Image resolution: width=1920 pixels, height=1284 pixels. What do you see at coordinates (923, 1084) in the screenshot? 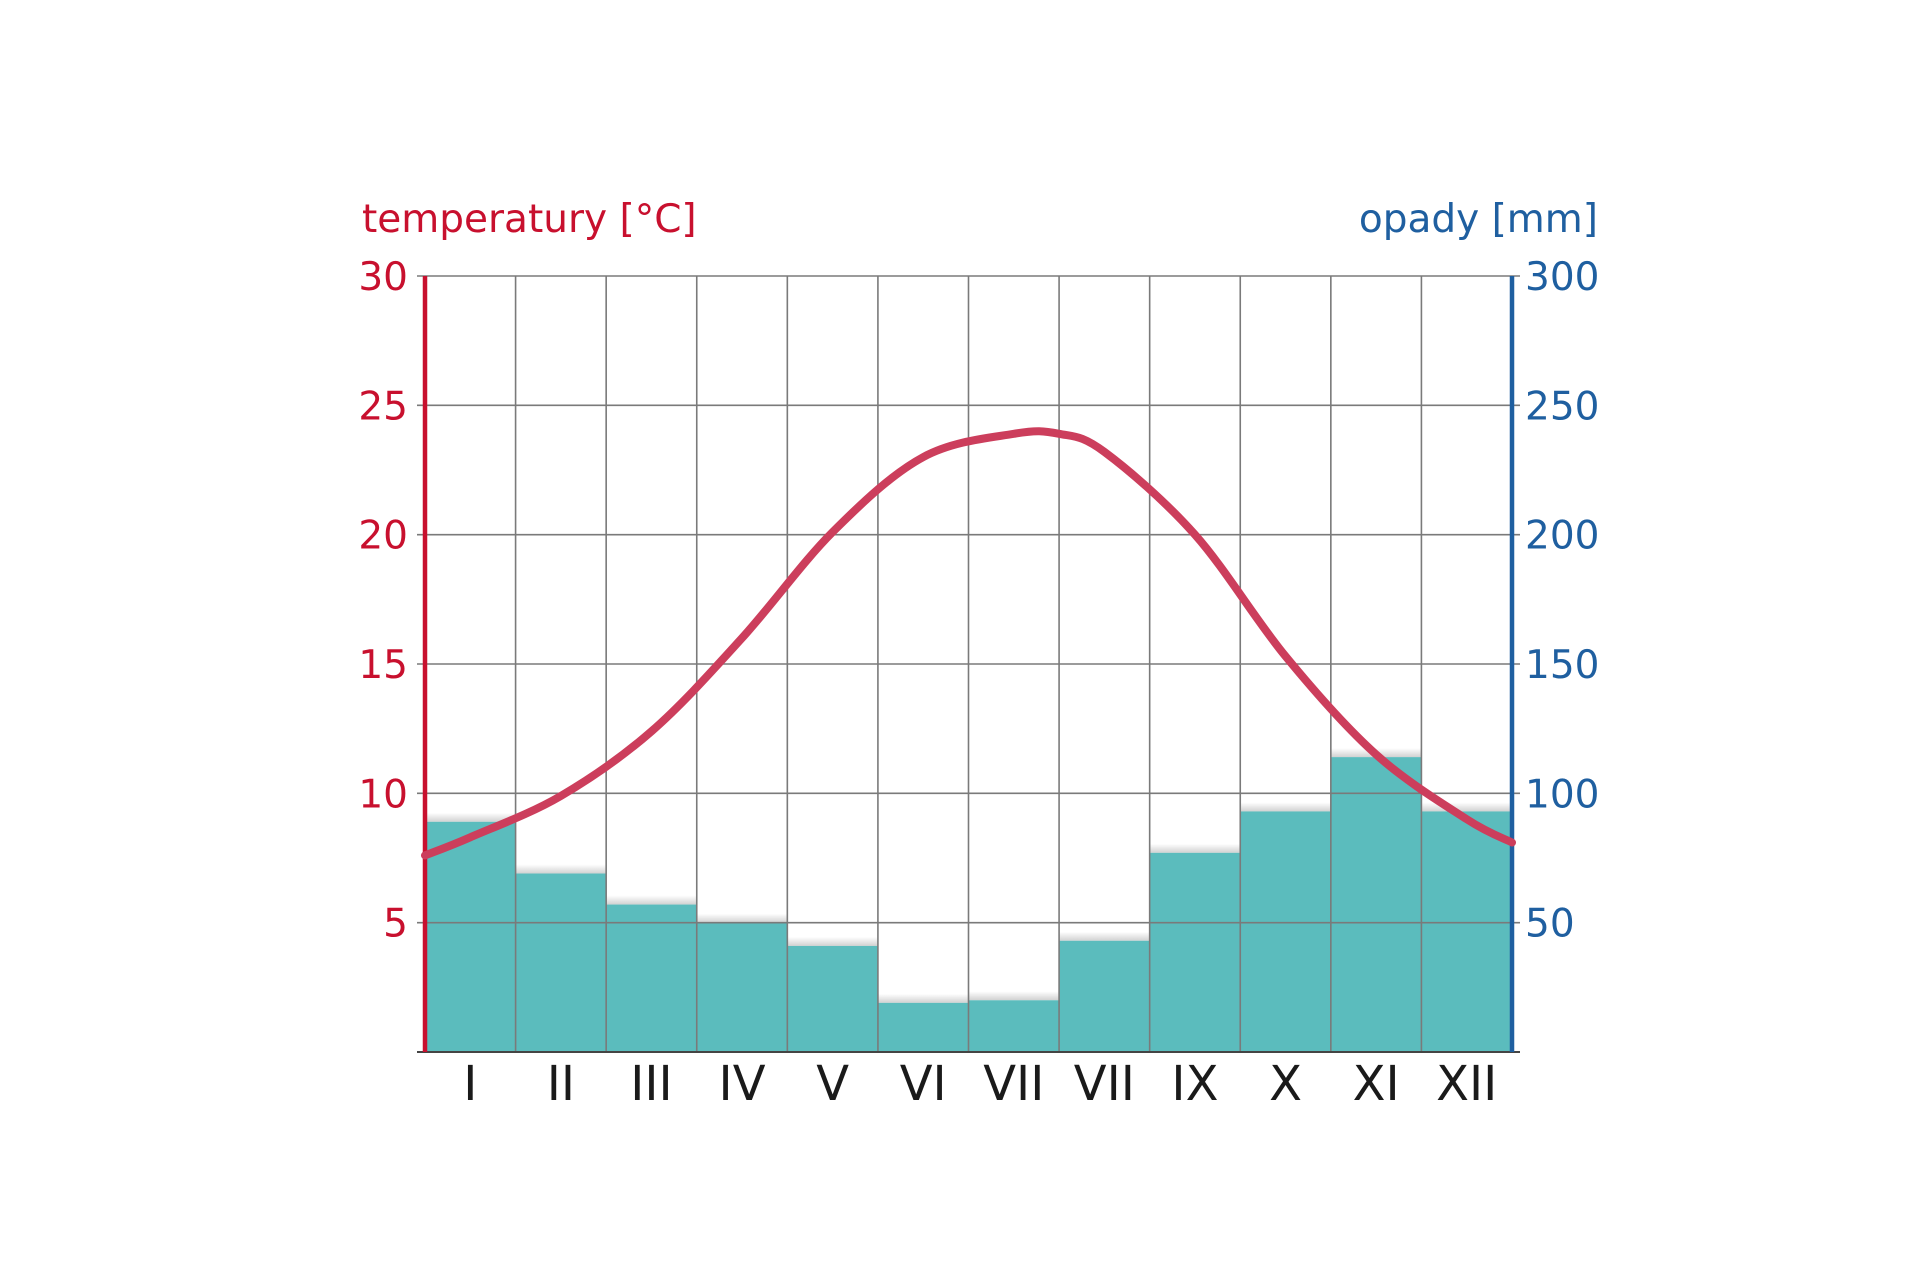
I see `month-label: VI` at bounding box center [923, 1084].